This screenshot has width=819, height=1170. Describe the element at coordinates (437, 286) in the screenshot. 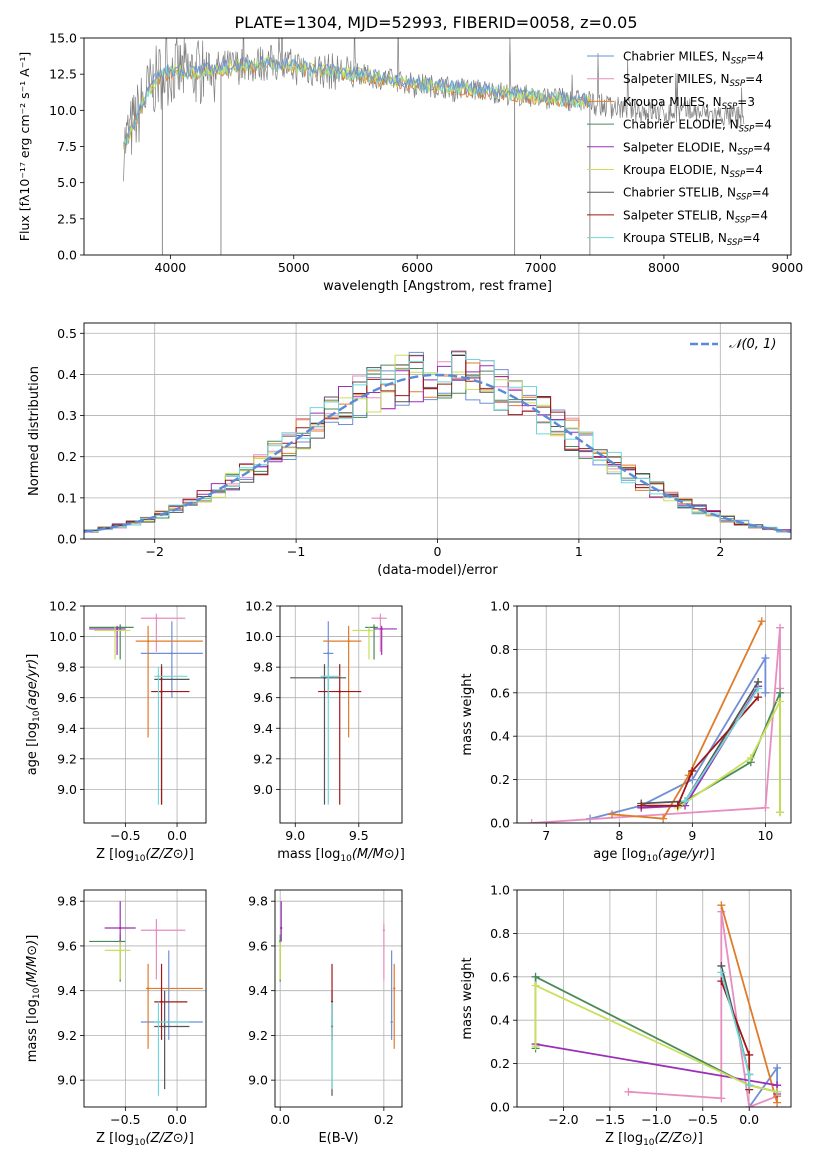

I see `x-axis-label: wavelength [Angstrom, rest frame]` at that location.